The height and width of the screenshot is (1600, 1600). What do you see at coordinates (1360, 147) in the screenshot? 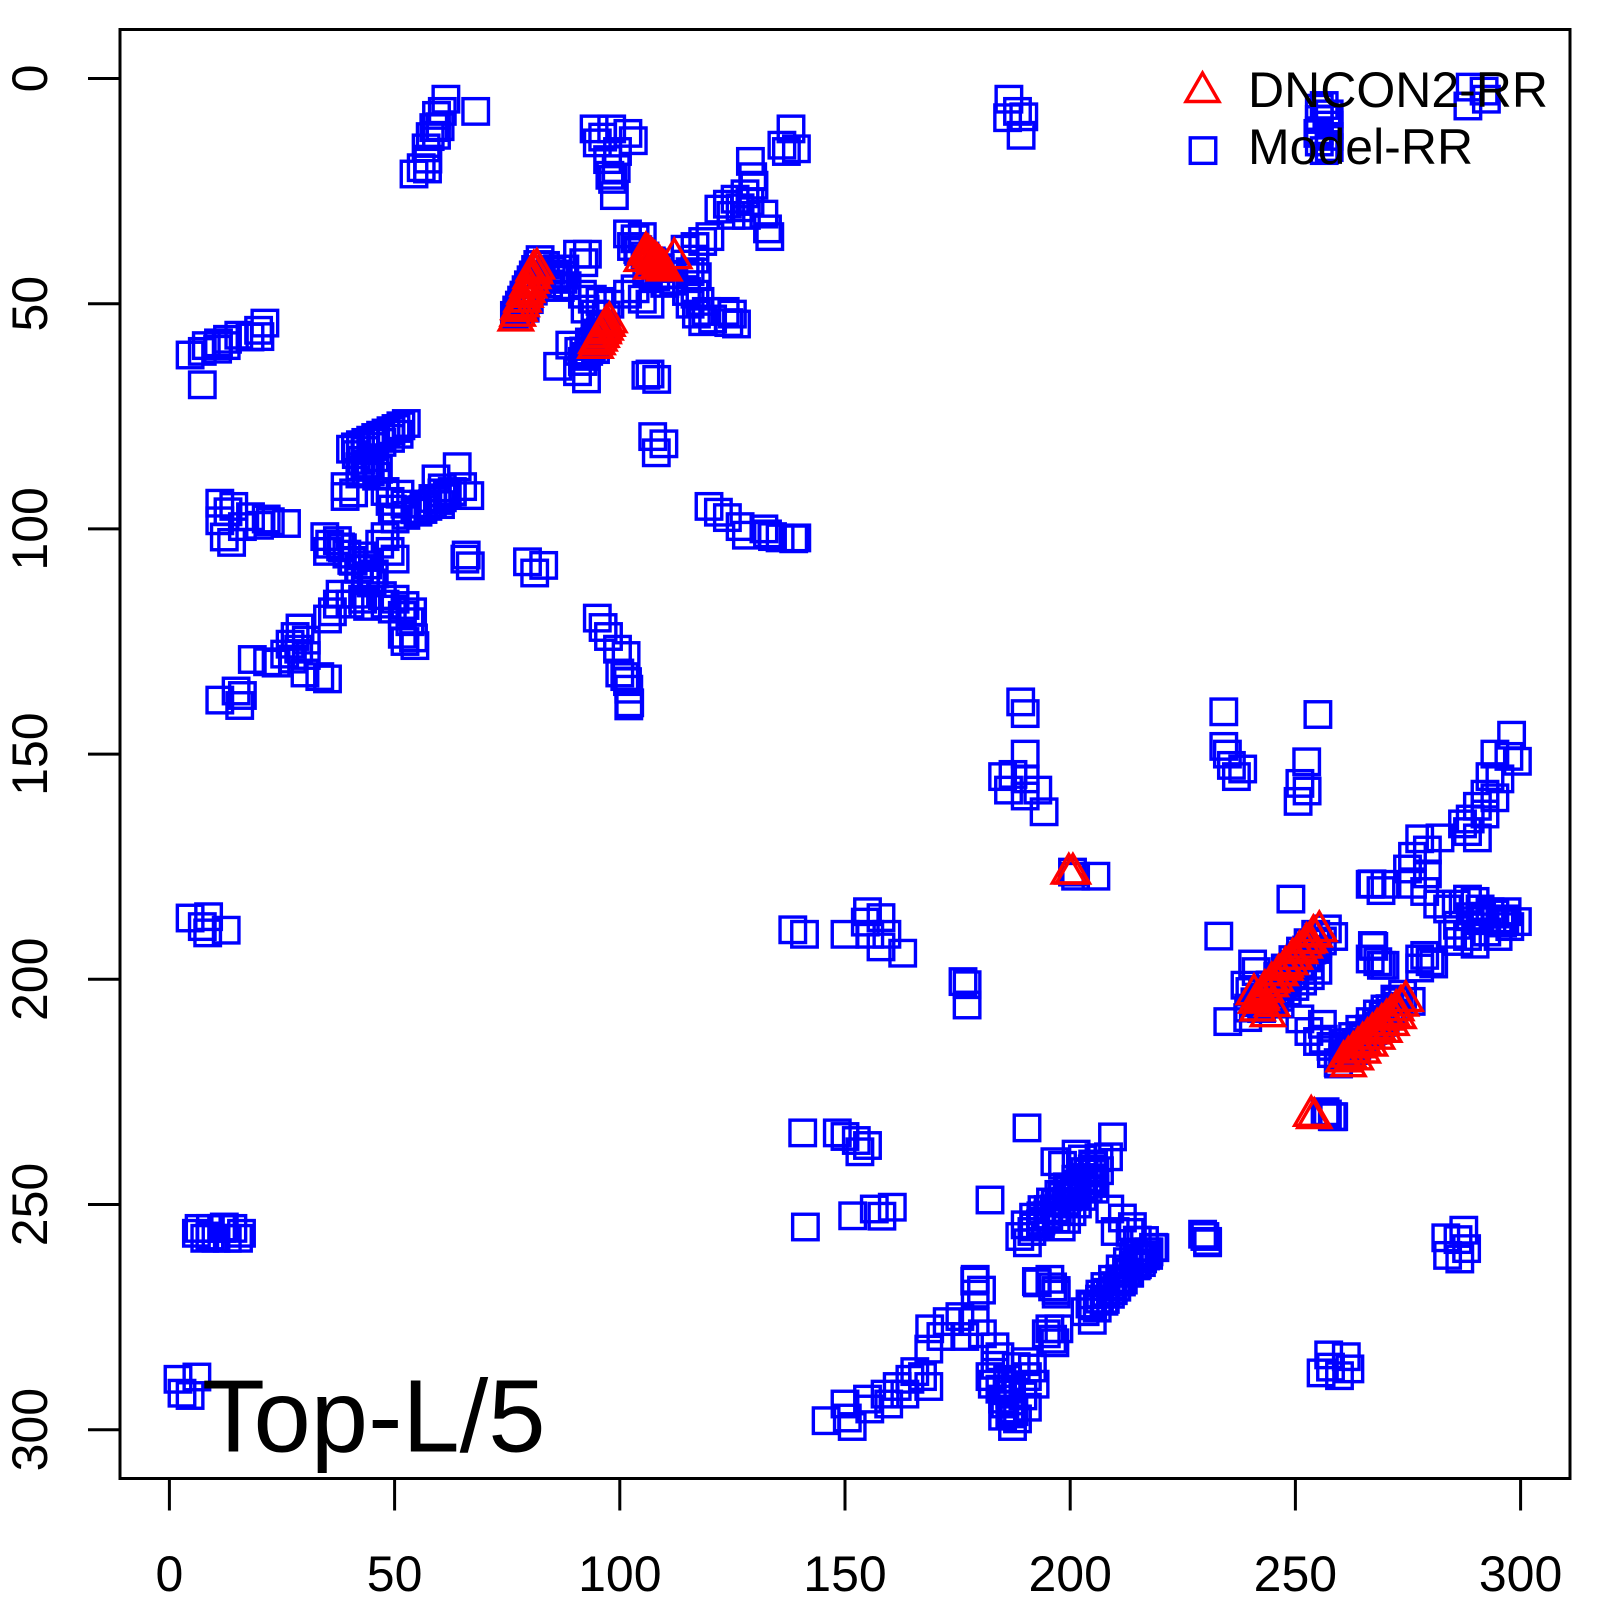
I see `svg-text: Model-RR` at bounding box center [1360, 147].